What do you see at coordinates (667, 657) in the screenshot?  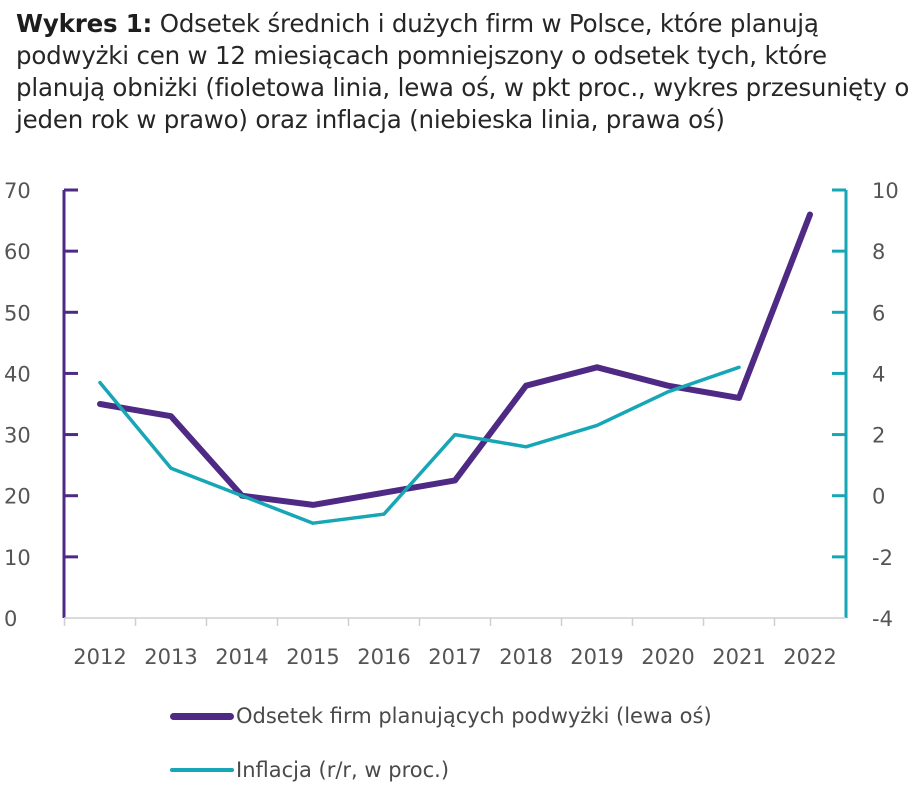 I see `x-tick-label: 2020` at bounding box center [667, 657].